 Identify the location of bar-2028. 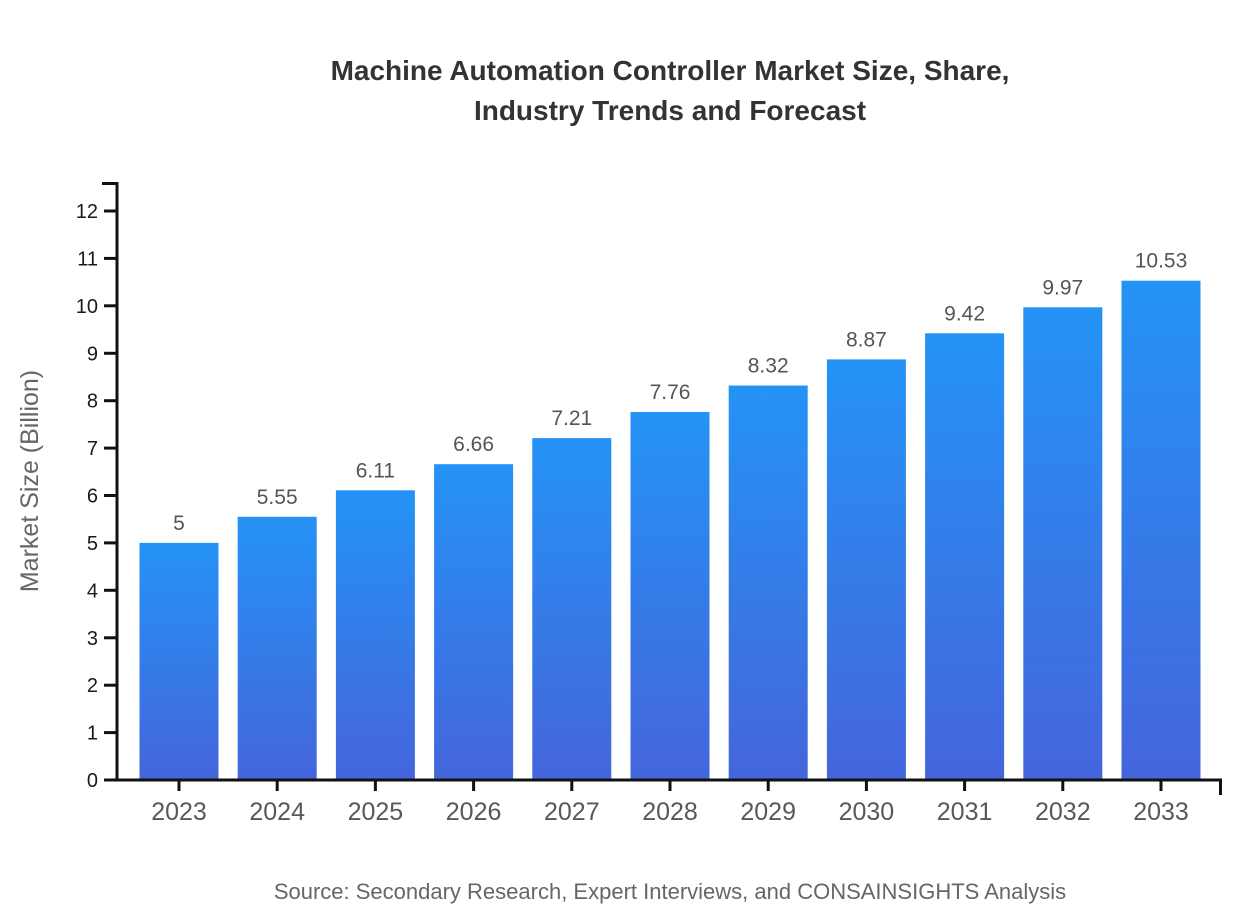
(670, 596).